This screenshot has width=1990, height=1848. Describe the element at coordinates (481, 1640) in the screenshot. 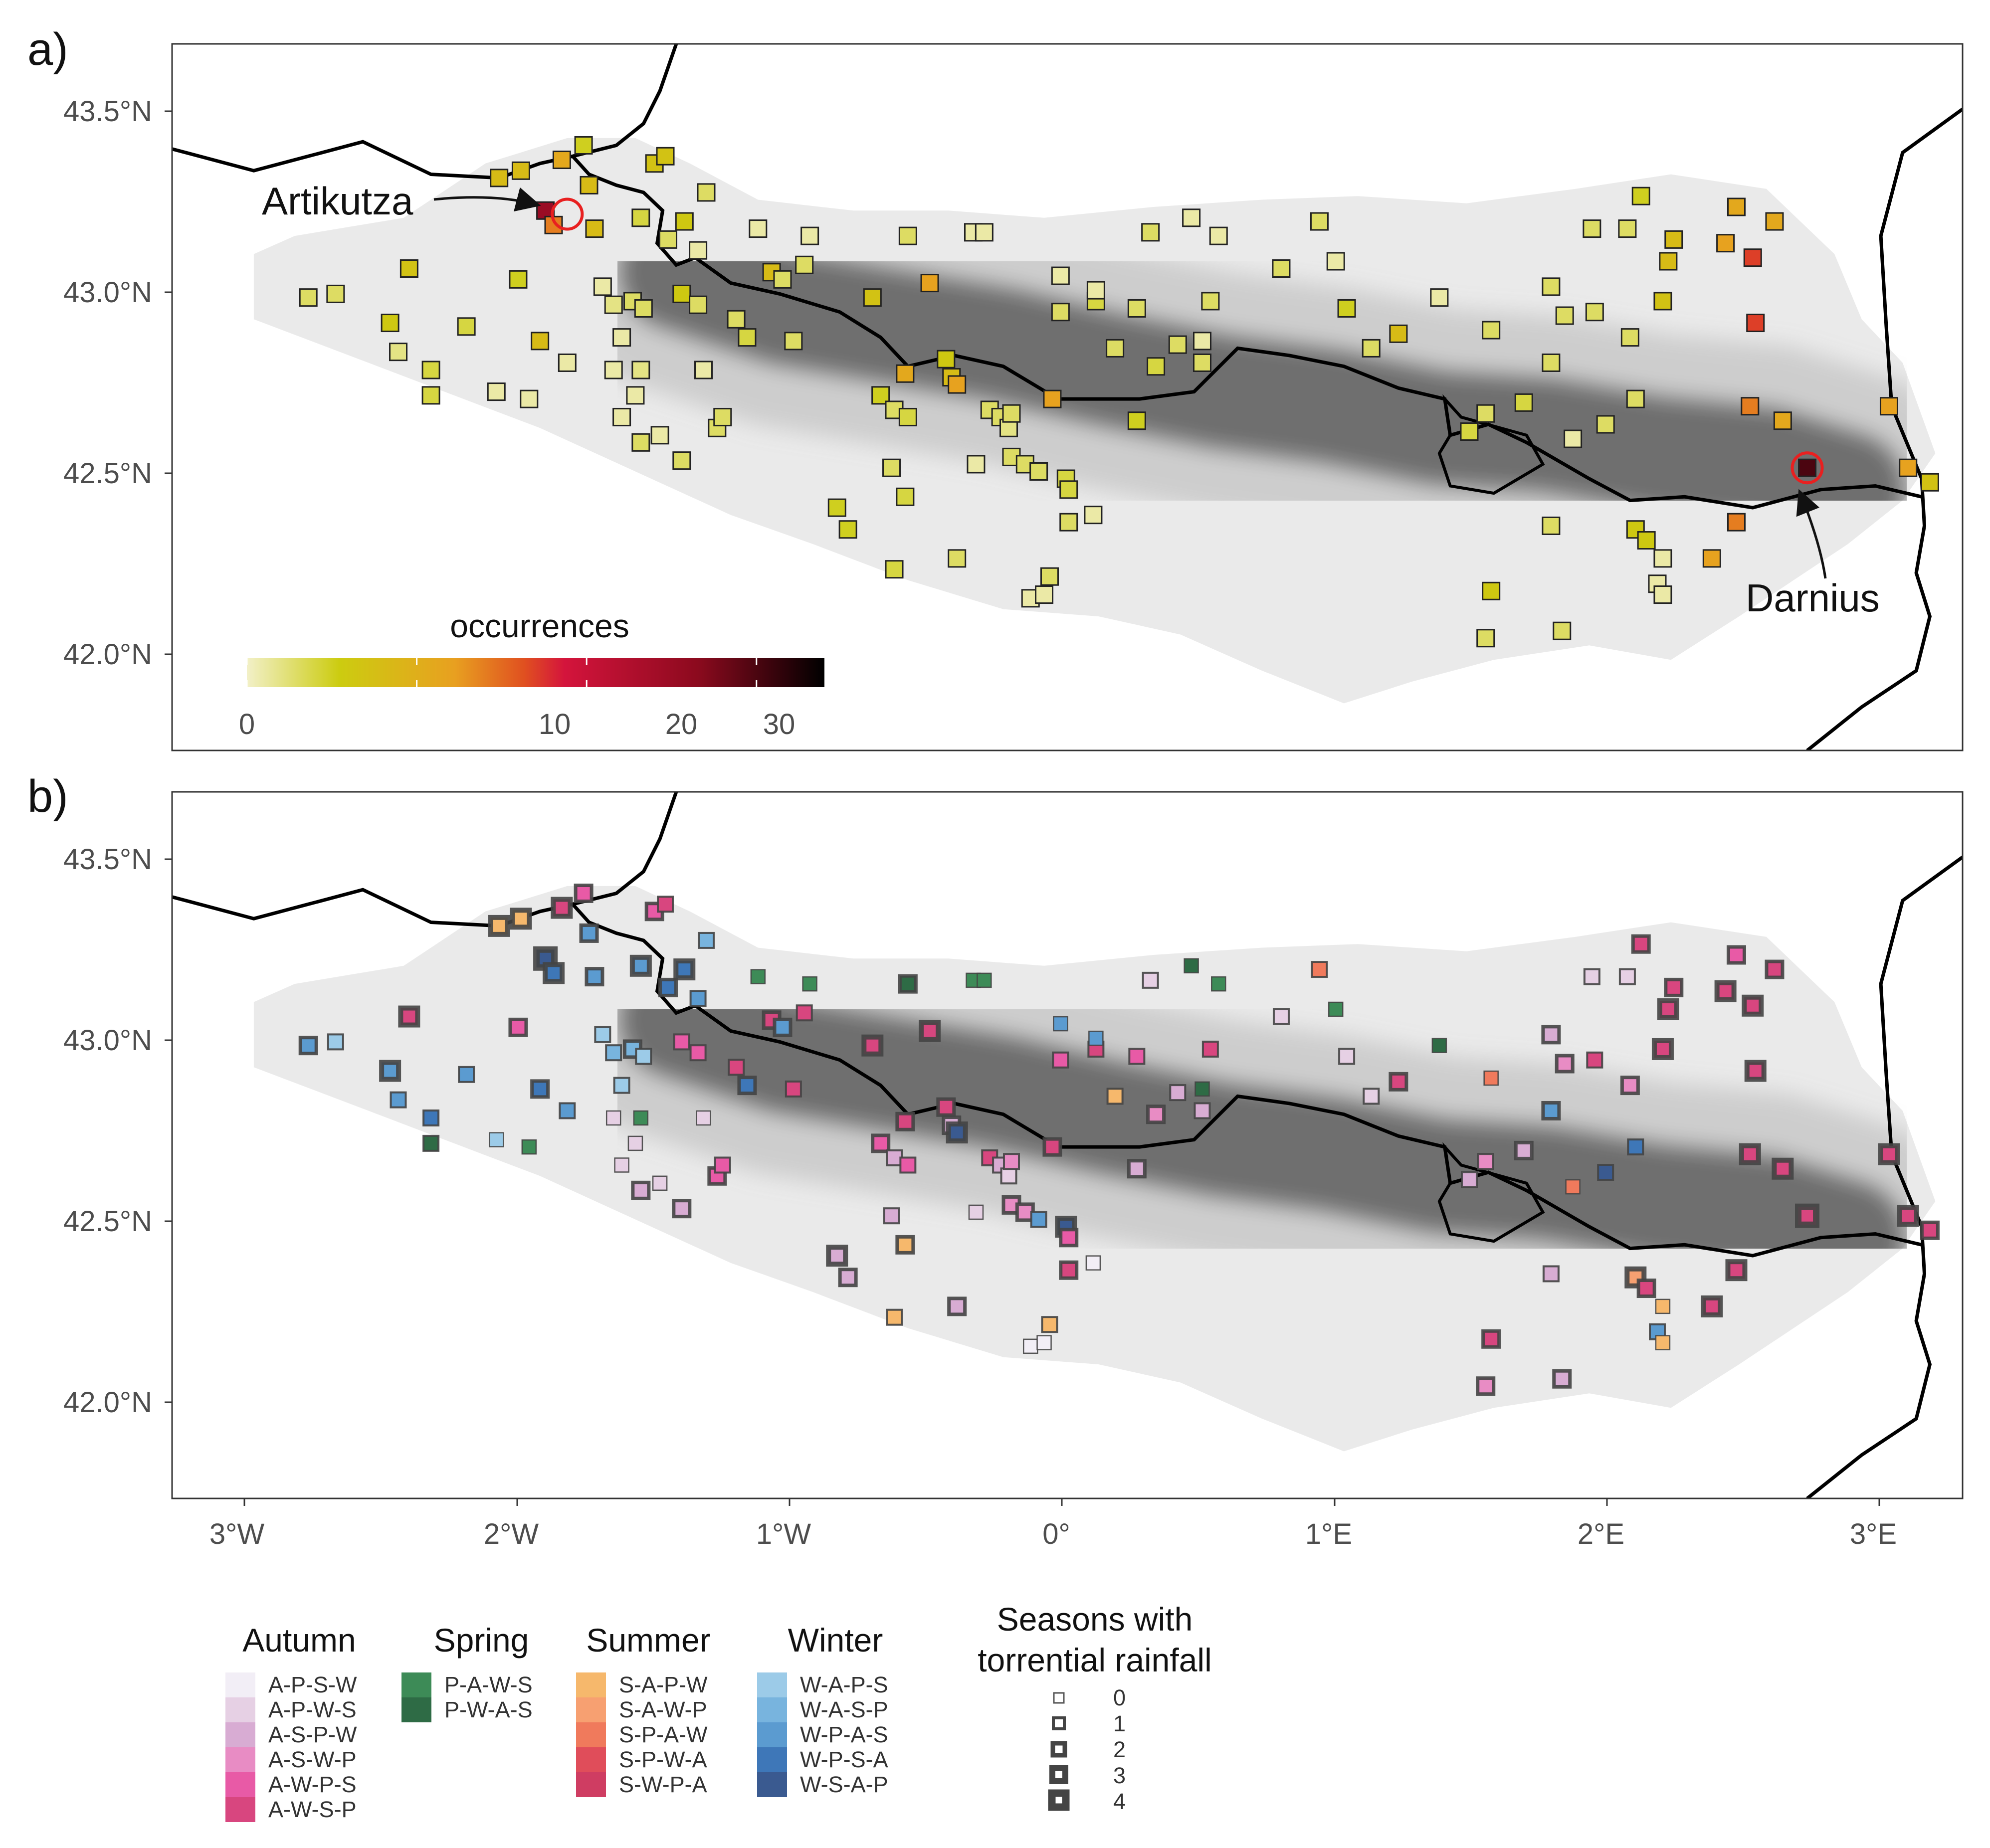

I see `legend-group-title-spring: Spring` at that location.